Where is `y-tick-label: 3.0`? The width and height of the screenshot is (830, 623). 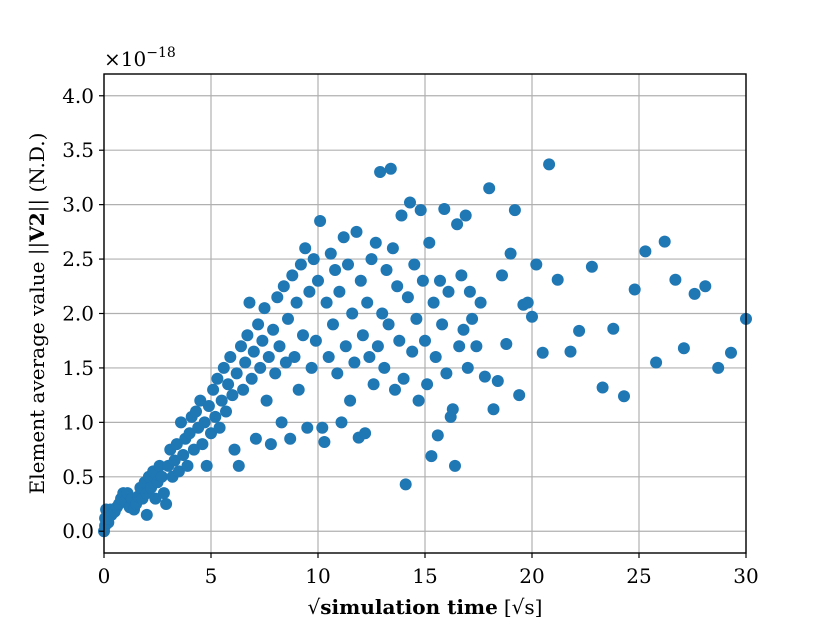 y-tick-label: 3.0 is located at coordinates (78, 205).